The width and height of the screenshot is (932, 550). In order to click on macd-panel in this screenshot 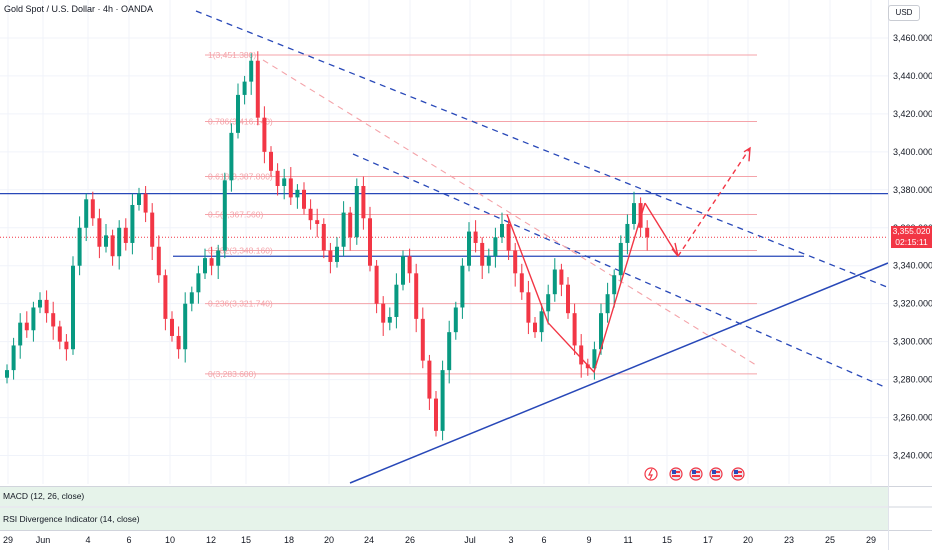, I will do `click(444, 496)`.